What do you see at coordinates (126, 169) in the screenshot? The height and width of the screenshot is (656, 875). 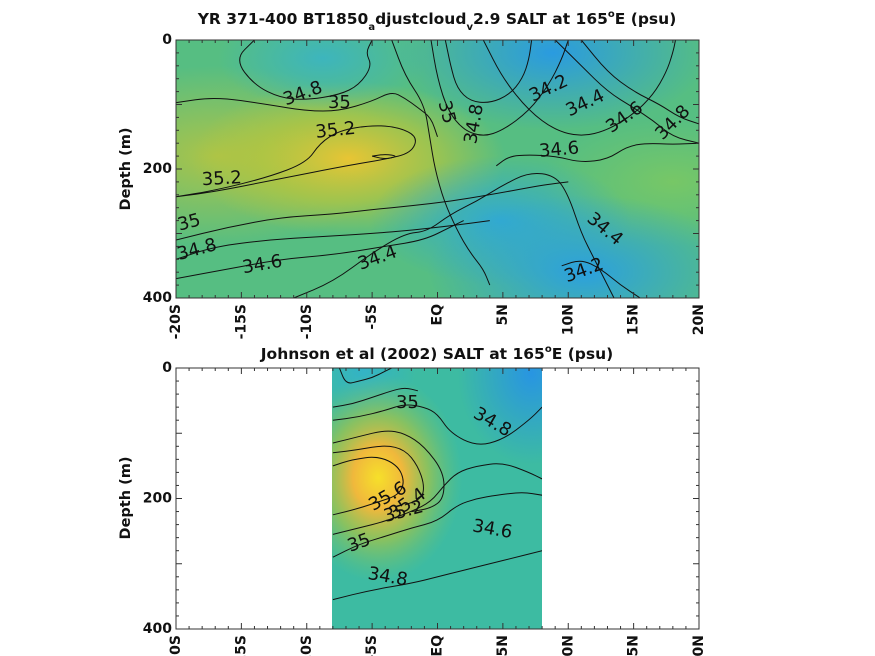 I see `top-y-axis-label: Depth (m)` at bounding box center [126, 169].